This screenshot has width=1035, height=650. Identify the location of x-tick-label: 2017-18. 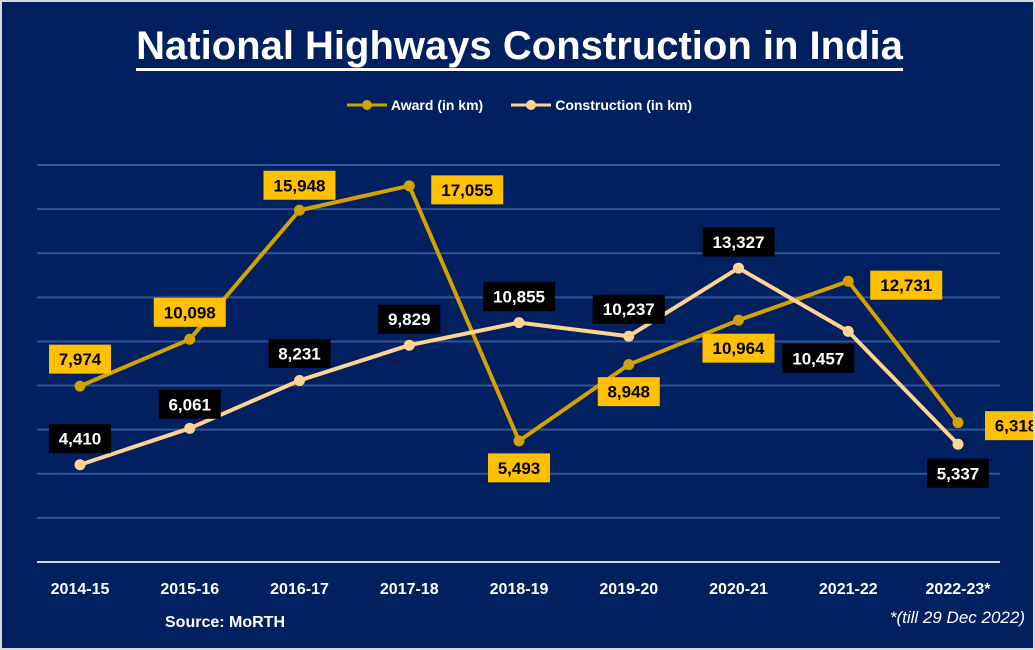
(409, 589).